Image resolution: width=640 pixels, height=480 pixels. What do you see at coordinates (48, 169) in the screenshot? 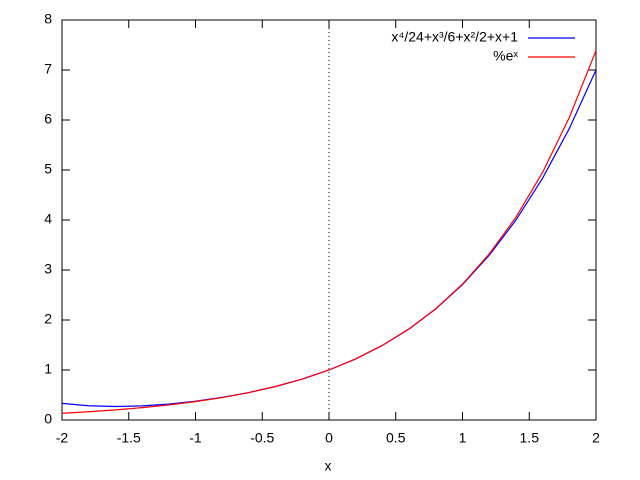
I see `y-tick-label: 5` at bounding box center [48, 169].